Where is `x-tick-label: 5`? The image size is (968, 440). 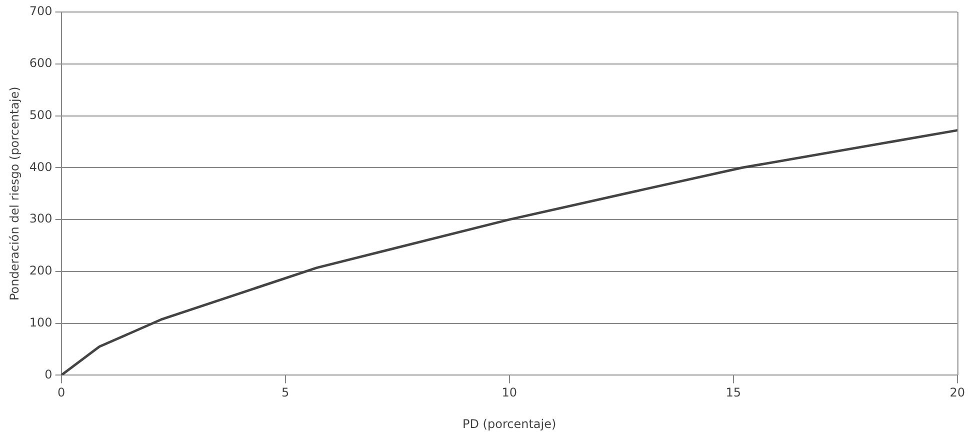
x-tick-label: 5 is located at coordinates (286, 393).